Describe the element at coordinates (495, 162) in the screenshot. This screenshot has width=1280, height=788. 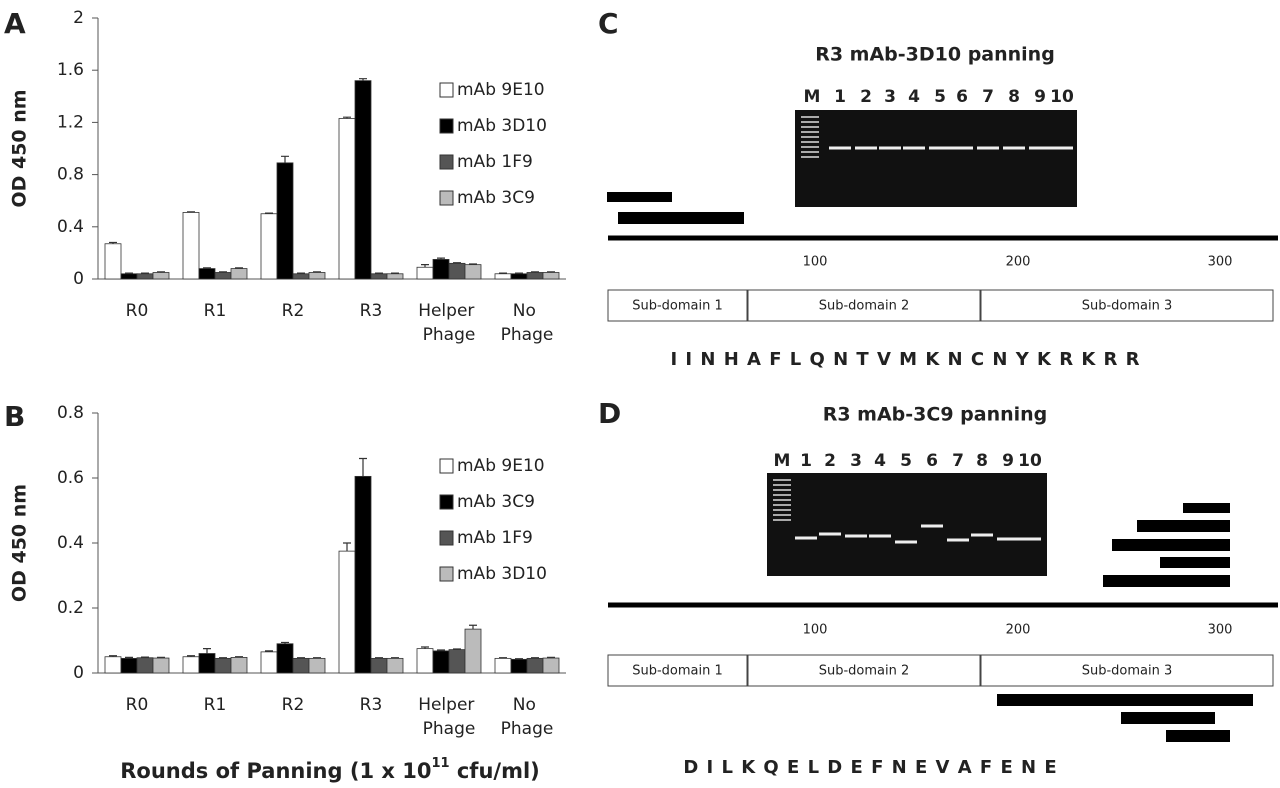
I see `legend-label: mAb 1F9` at that location.